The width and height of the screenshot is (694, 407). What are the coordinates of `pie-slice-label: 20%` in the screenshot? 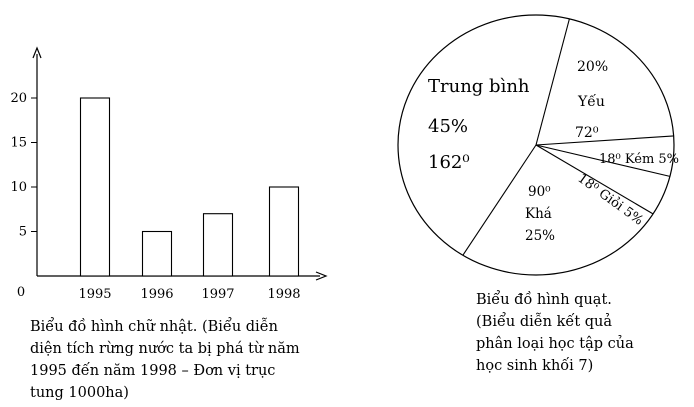 It's located at (592, 67).